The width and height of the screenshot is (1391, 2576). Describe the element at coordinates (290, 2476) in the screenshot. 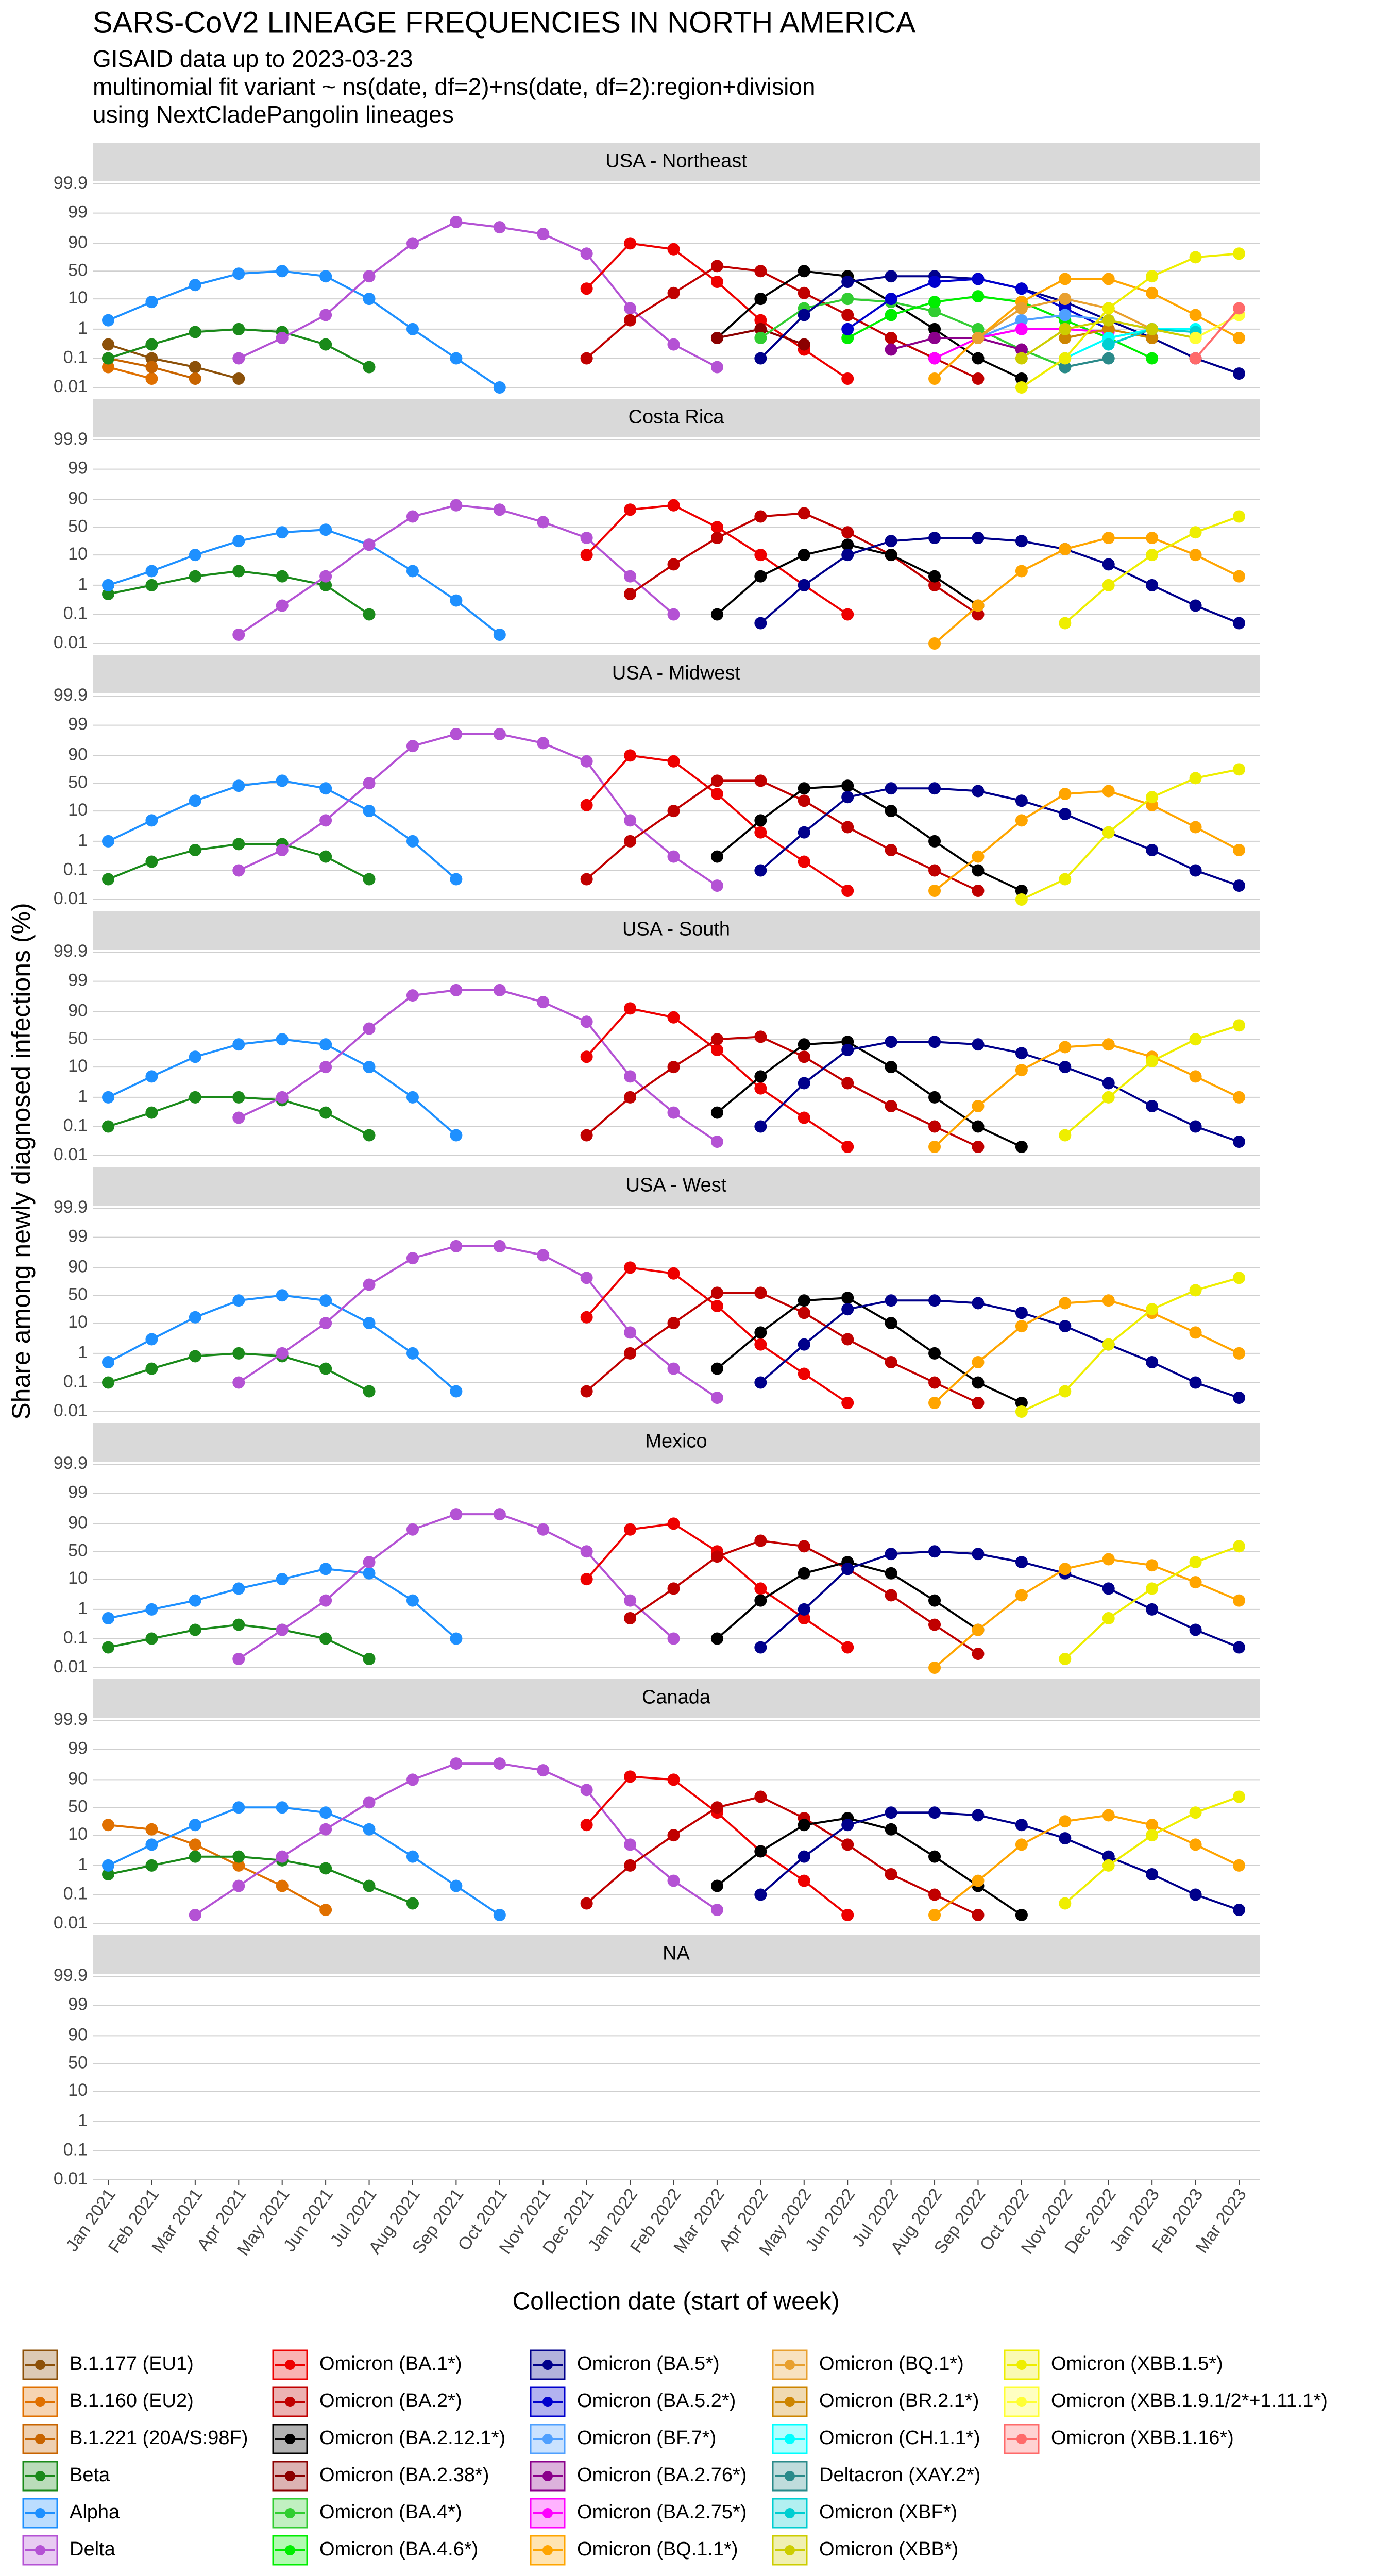

I see `legend-key-dot` at that location.